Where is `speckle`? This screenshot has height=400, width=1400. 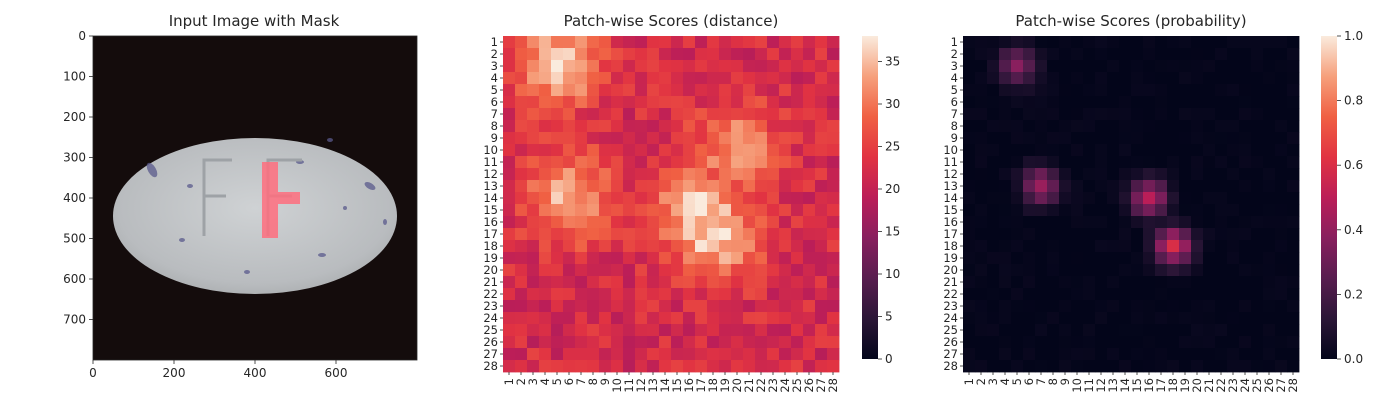
speckle is located at coordinates (247, 272).